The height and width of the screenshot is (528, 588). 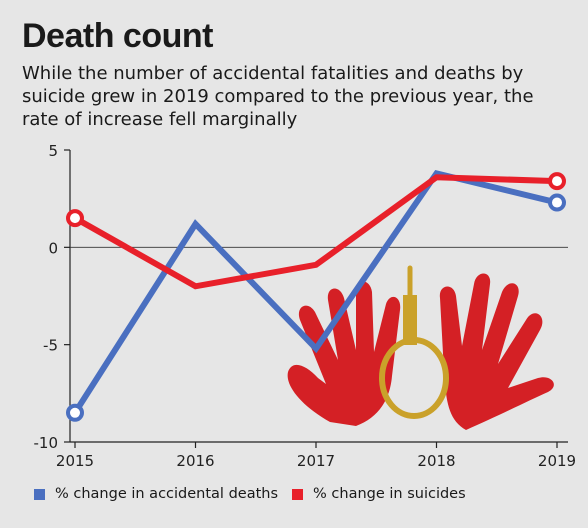 I want to click on x-tick-label: 2016, so click(x=195, y=461).